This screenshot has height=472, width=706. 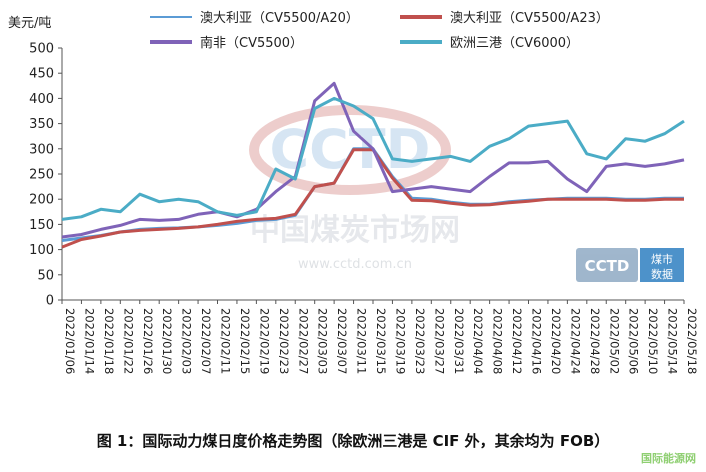 What do you see at coordinates (264, 341) in the screenshot?
I see `x-tick-label: 2022/02/19` at bounding box center [264, 341].